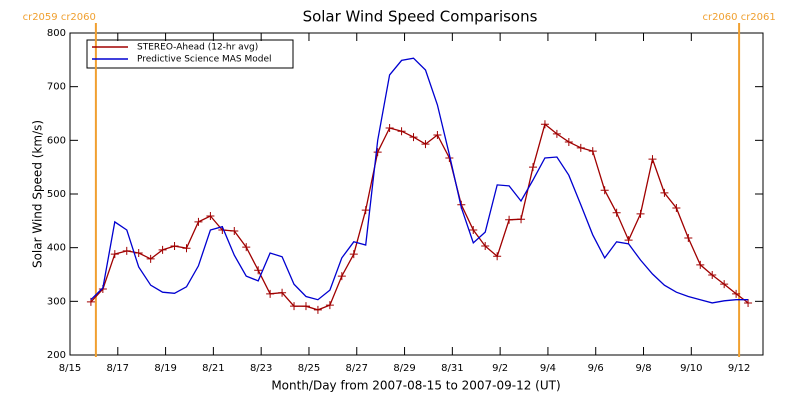 Image resolution: width=800 pixels, height=400 pixels. I want to click on legend-box, so click(190, 54).